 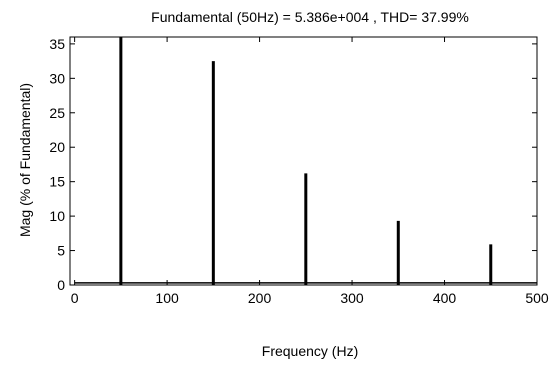 I want to click on x-tick-label-100: 100, so click(x=167, y=298).